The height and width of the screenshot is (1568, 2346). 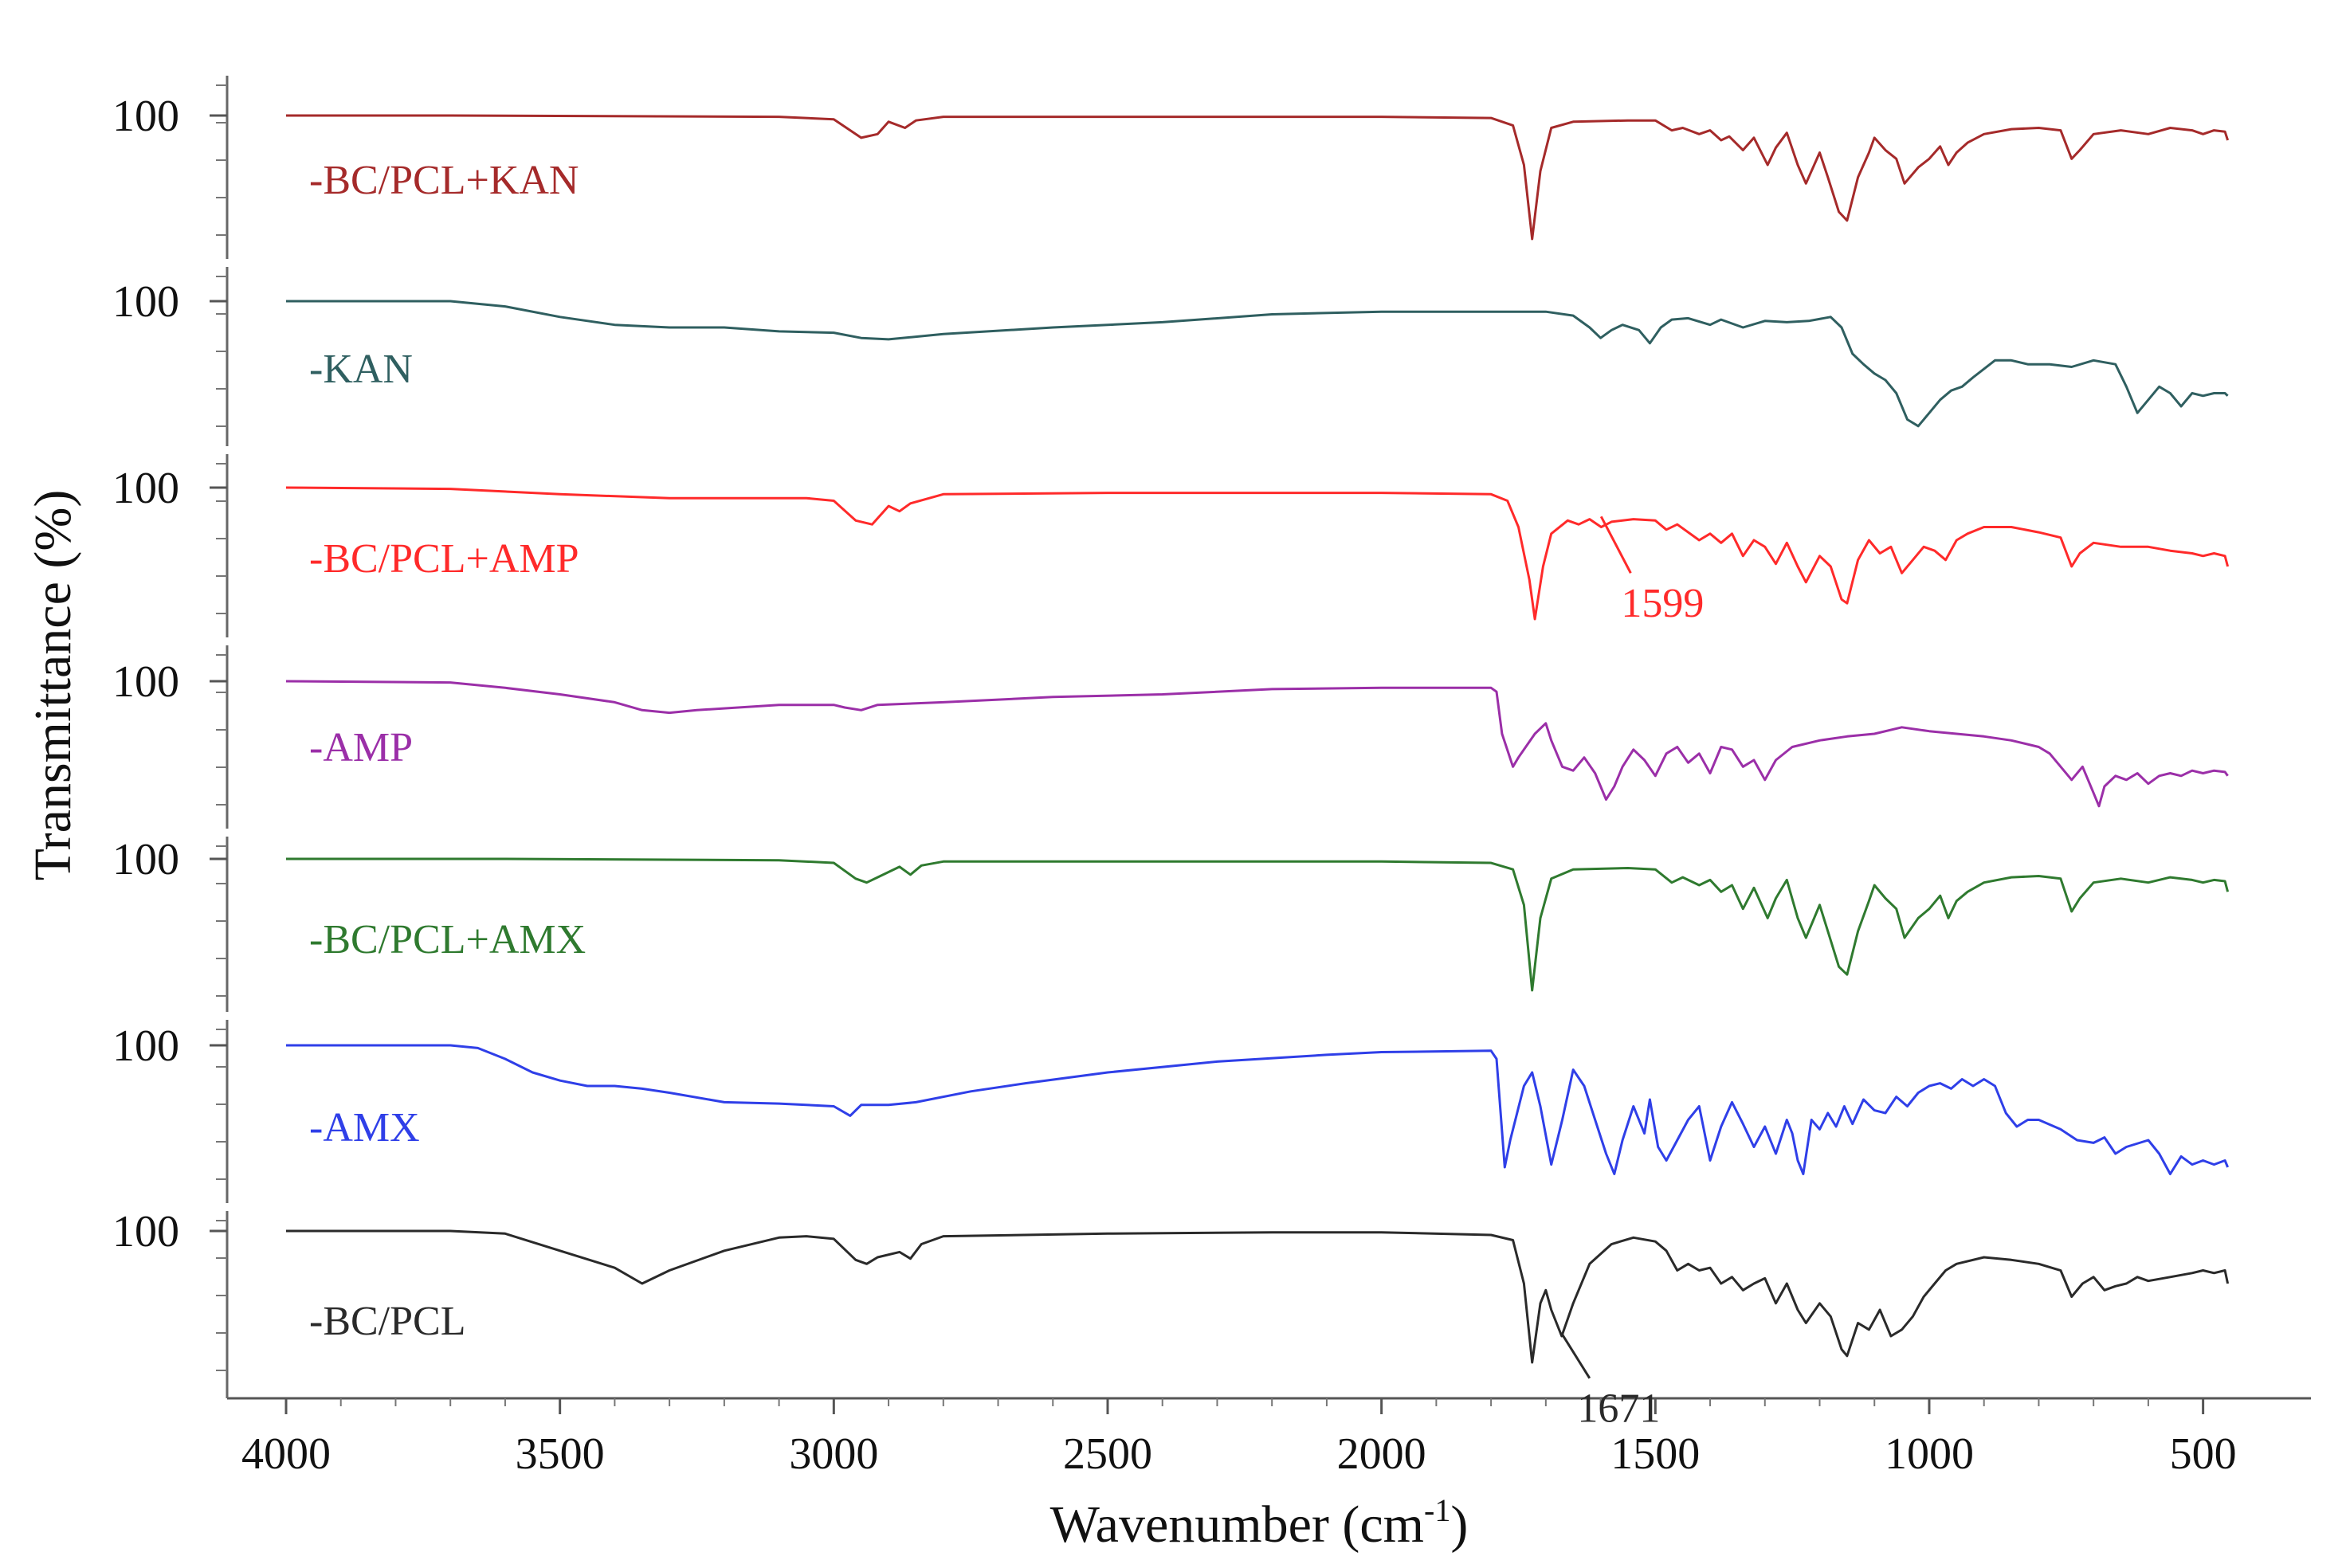 I want to click on x-tick-label: 500, so click(x=2203, y=1454).